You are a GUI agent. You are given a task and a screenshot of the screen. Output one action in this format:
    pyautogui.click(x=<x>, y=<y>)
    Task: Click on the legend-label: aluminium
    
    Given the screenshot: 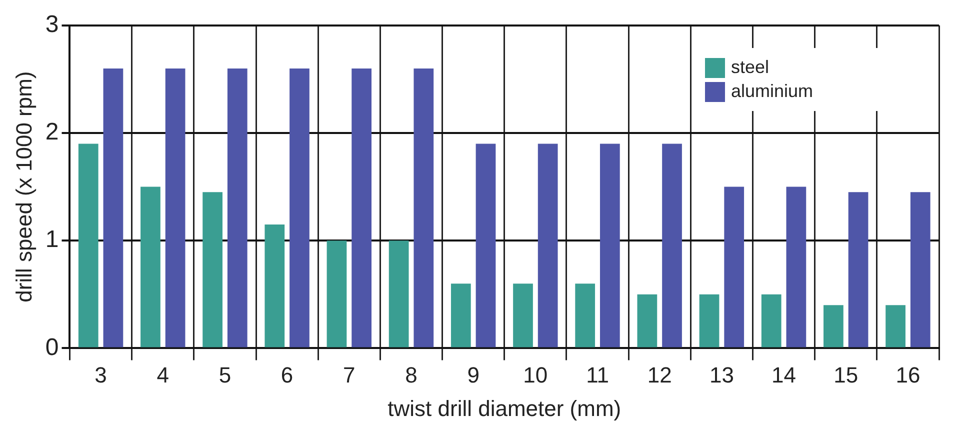 What is the action you would take?
    pyautogui.click(x=771, y=91)
    